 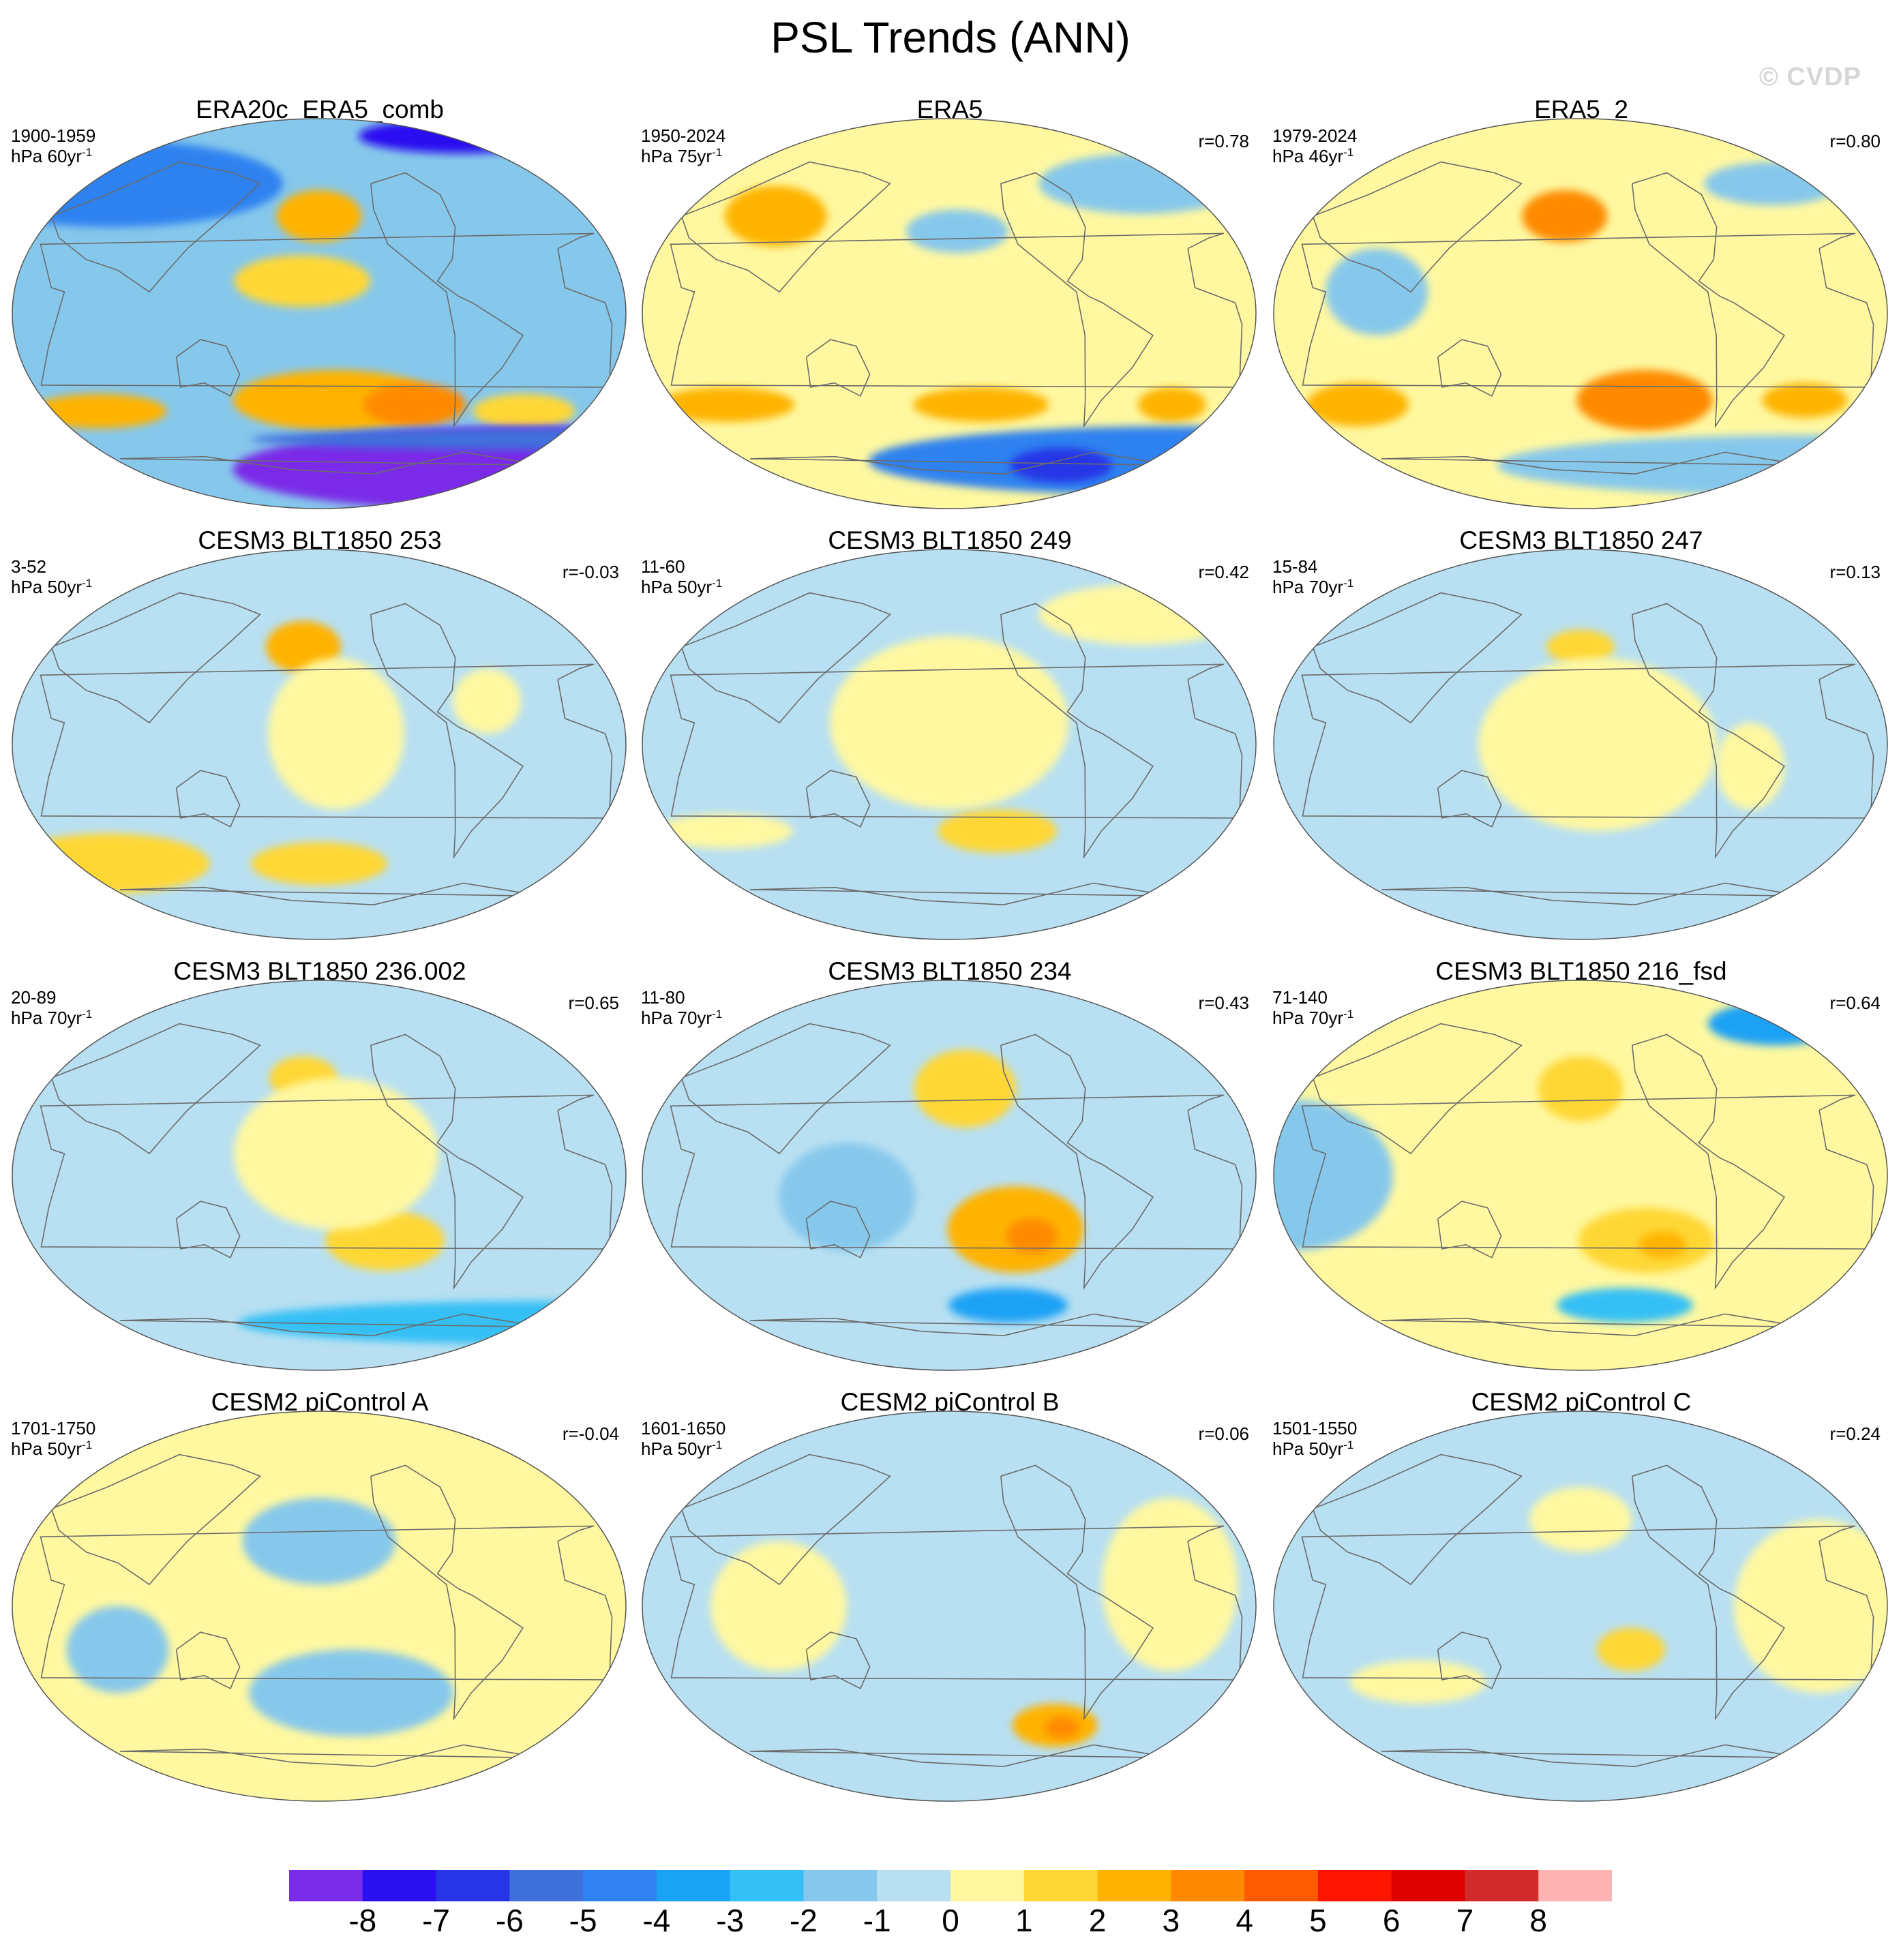 I want to click on map-panel: CESM3 BLT1850 249 11-60 hPa 50yr-1 r=0.42, so click(x=950, y=744).